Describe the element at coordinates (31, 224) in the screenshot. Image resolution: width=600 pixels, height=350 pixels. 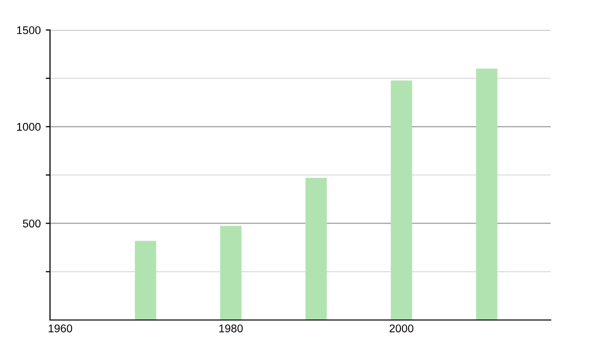
I see `y-tick-label: 500` at that location.